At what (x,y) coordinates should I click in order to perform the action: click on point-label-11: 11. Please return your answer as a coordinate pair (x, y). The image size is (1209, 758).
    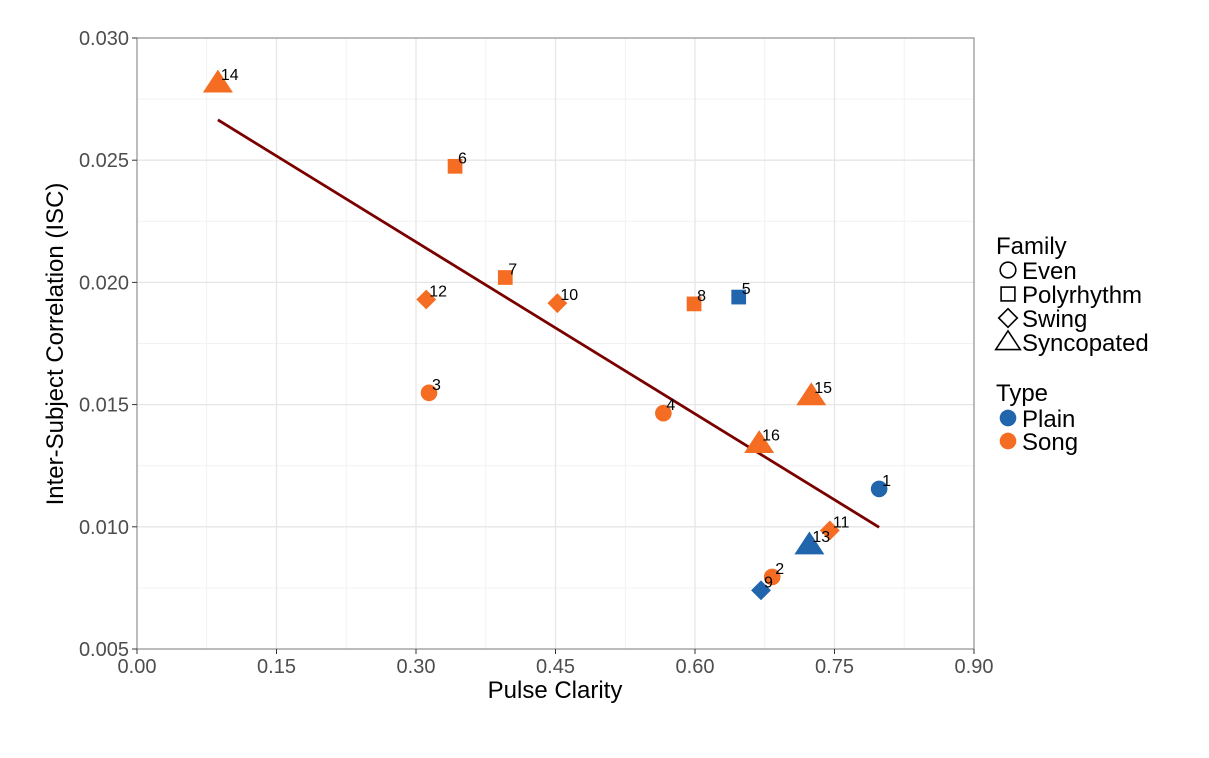
    Looking at the image, I should click on (841, 522).